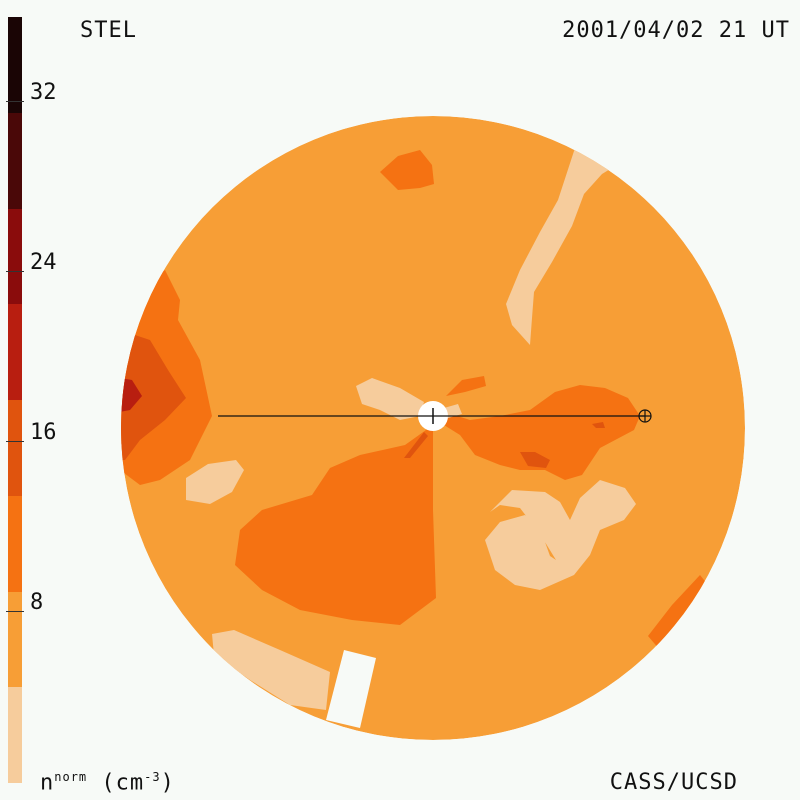  I want to click on instrument-label: STEL, so click(108, 30).